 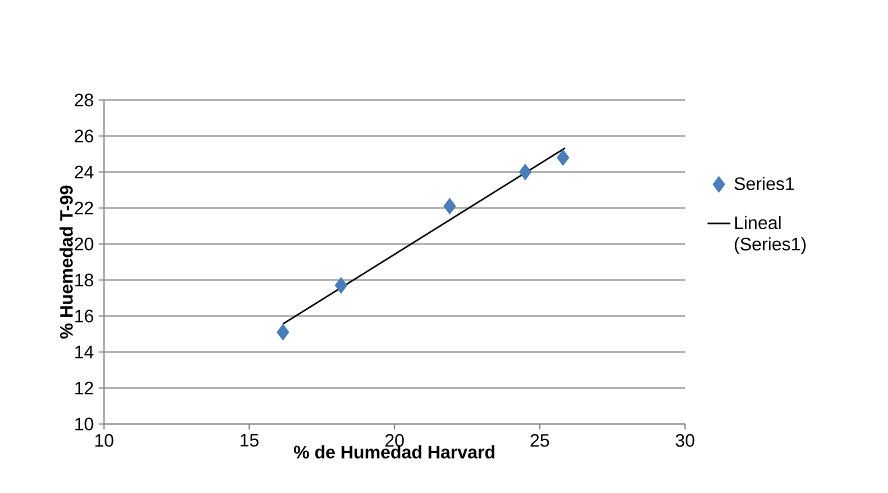 I want to click on y-tick-label: 18, so click(x=84, y=280).